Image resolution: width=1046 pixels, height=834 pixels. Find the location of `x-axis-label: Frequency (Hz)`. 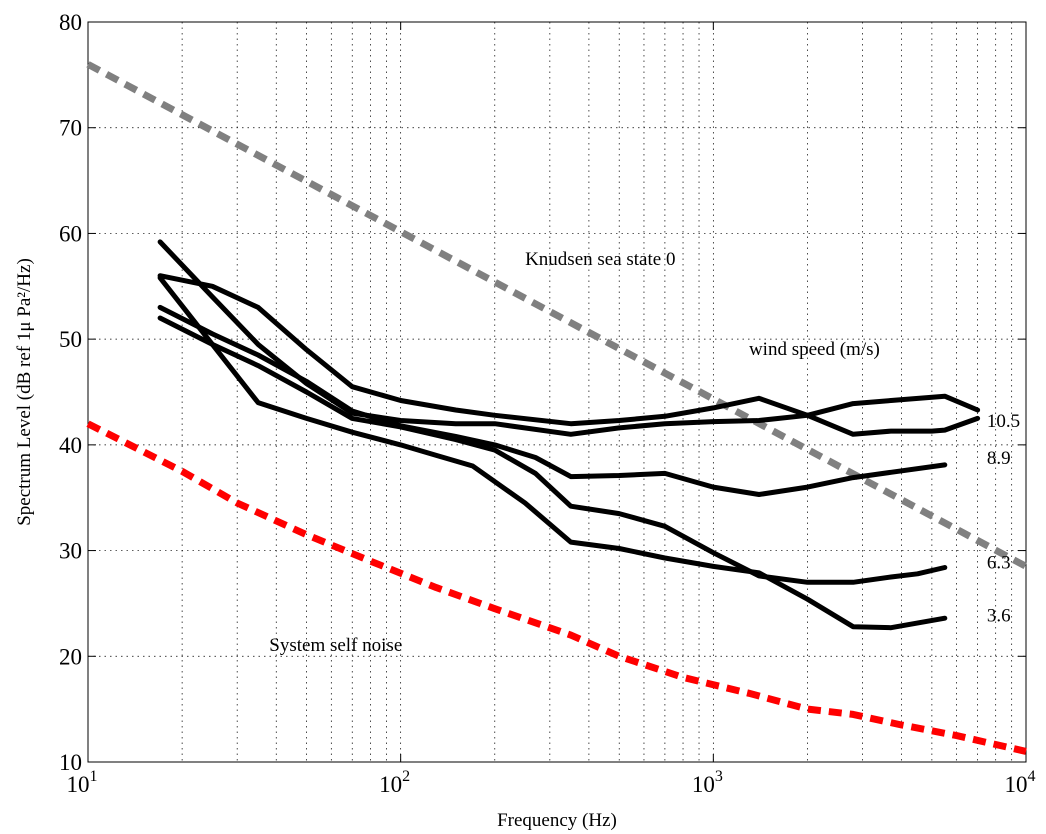

x-axis-label: Frequency (Hz) is located at coordinates (557, 820).